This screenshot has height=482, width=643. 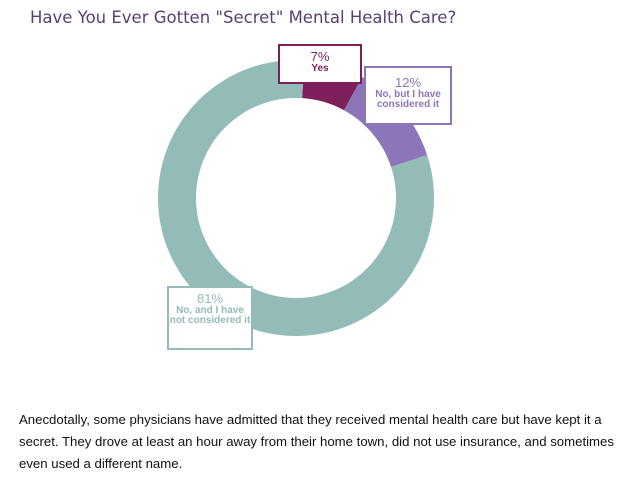 What do you see at coordinates (408, 99) in the screenshot?
I see `category-label-considered: No, but I have considered it` at bounding box center [408, 99].